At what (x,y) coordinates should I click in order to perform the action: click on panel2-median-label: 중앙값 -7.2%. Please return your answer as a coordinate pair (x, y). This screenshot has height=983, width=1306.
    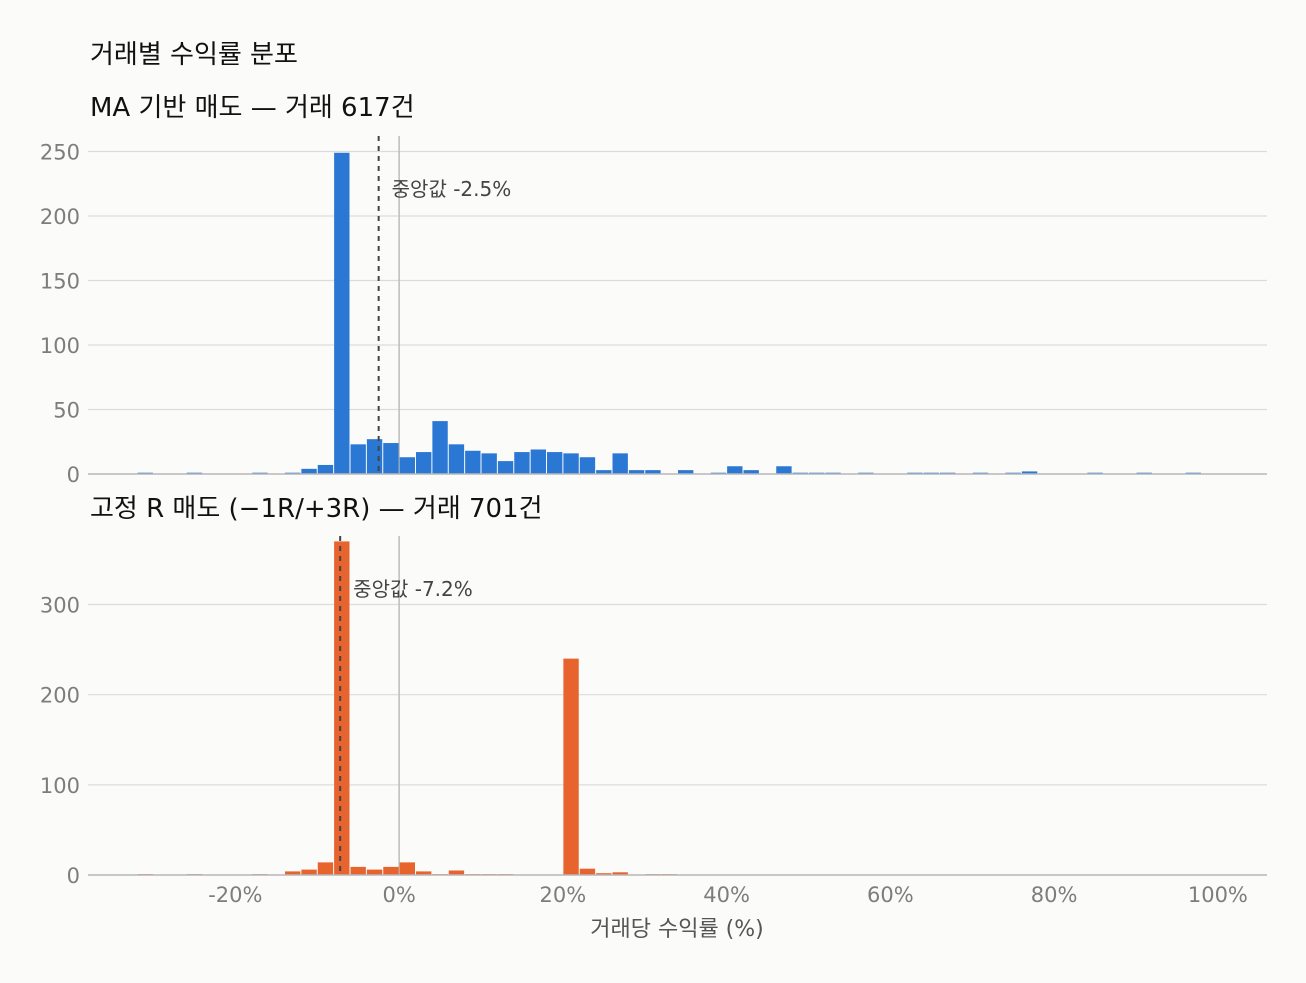
    Looking at the image, I should click on (413, 589).